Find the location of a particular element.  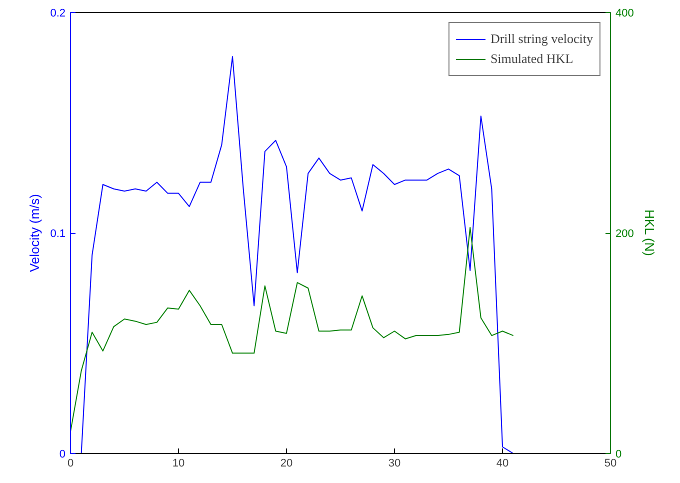

y-tick-label: 0.1 is located at coordinates (58, 234).